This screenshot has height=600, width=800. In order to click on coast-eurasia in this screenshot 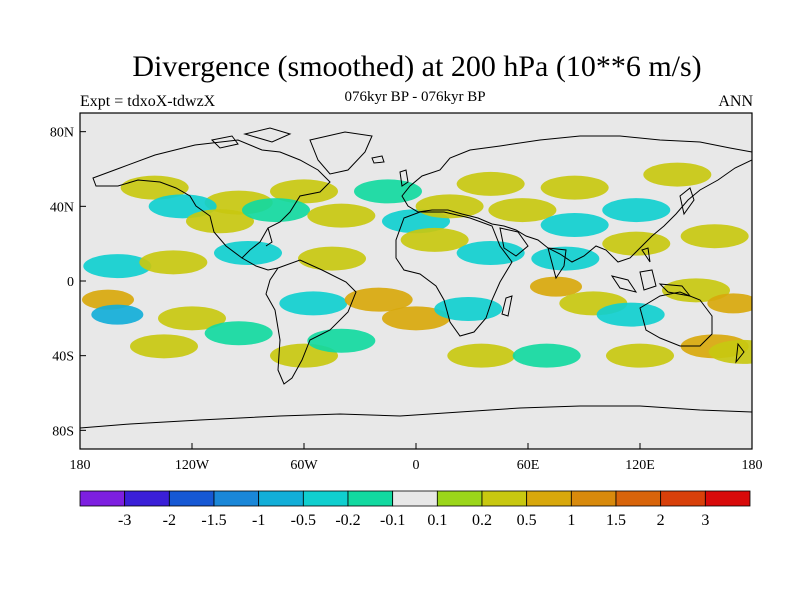, I will do `click(576, 199)`.